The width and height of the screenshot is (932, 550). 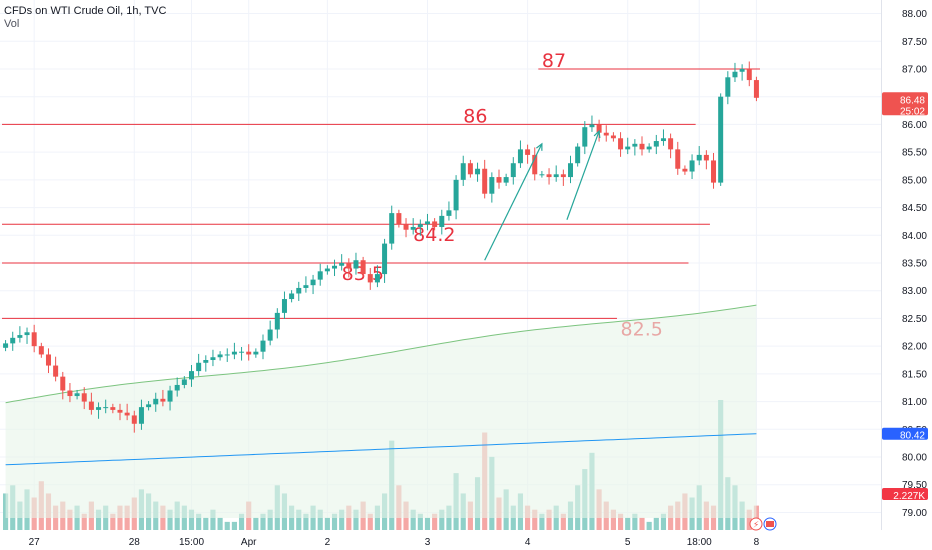 What do you see at coordinates (699, 542) in the screenshot?
I see `x-tick-label: 18:00` at bounding box center [699, 542].